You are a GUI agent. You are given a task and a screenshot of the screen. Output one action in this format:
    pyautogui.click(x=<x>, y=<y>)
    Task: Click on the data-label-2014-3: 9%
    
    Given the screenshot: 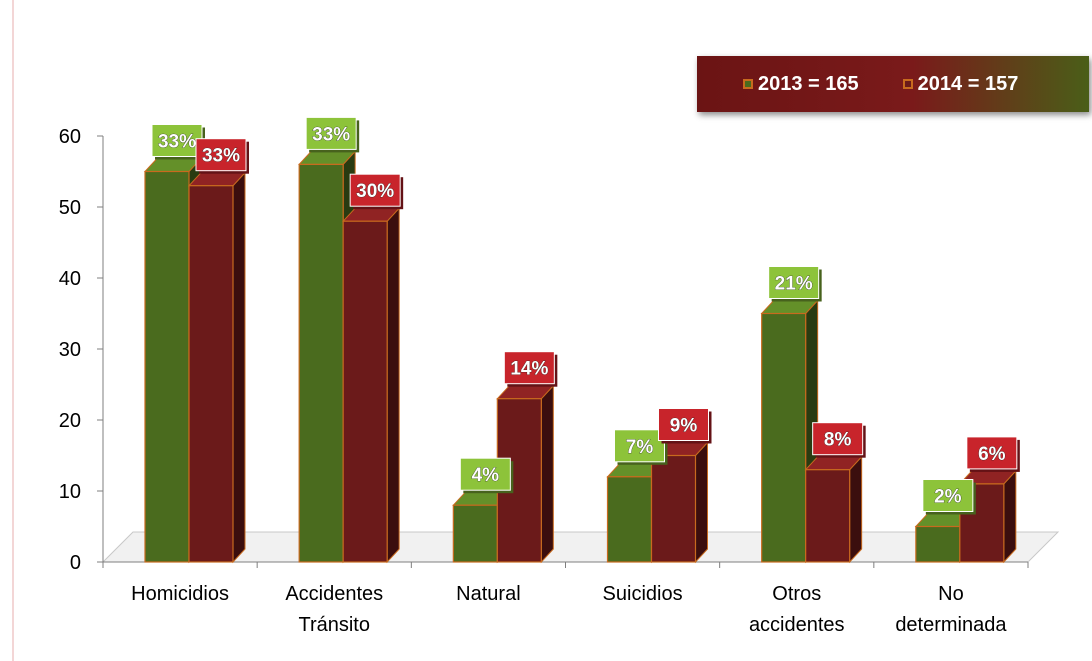 What is the action you would take?
    pyautogui.click(x=684, y=426)
    